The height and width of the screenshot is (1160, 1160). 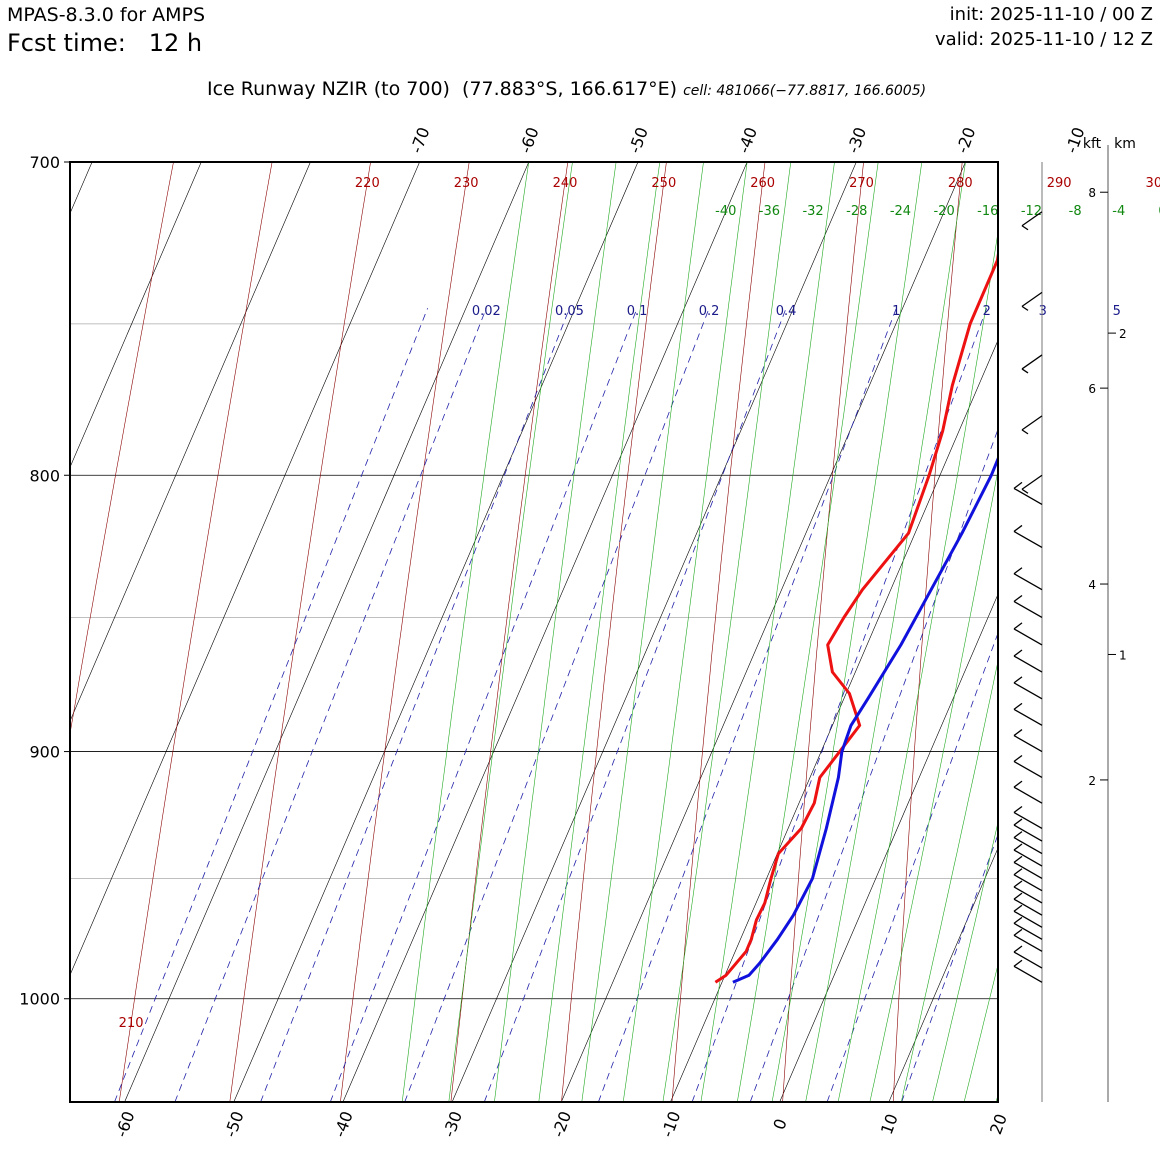 I want to click on pressure-tick-label: 700, so click(x=44, y=162).